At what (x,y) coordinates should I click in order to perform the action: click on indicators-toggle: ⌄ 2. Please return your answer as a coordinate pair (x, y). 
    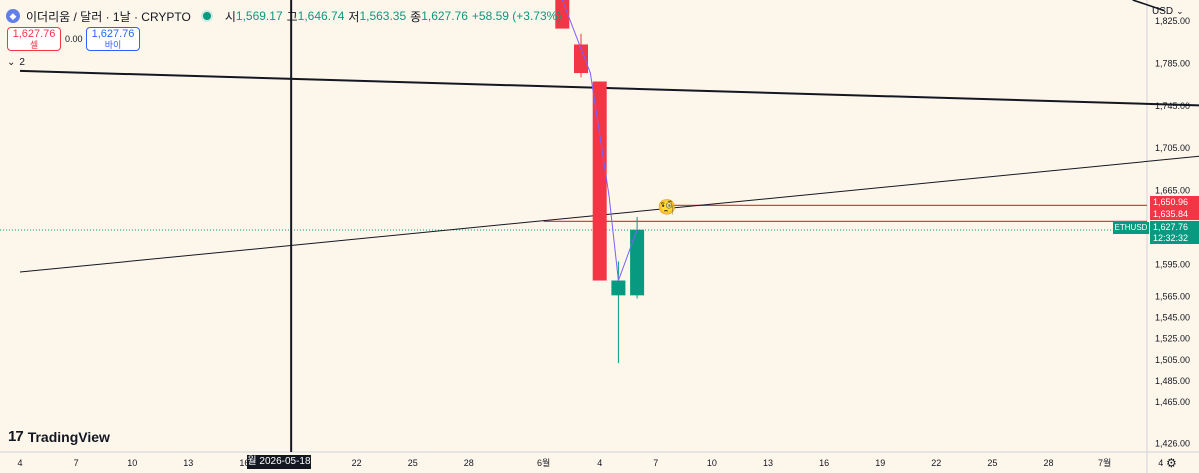
    Looking at the image, I should click on (16, 62).